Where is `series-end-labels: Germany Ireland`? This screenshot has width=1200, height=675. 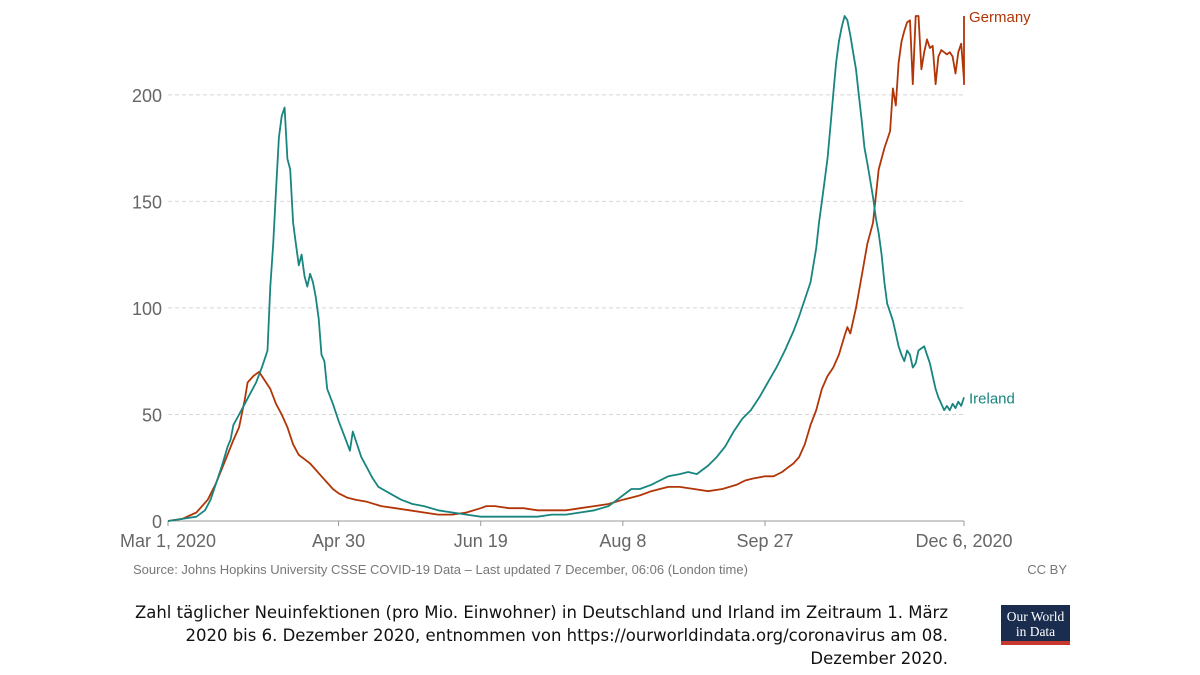
series-end-labels: Germany Ireland is located at coordinates (1000, 208).